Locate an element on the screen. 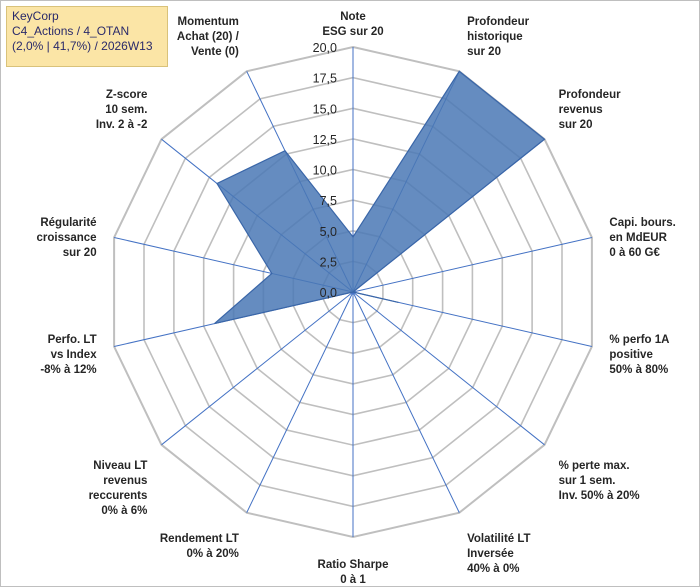 This screenshot has height=587, width=700. axis-label: Volatilité LT Inversée 40% à 0% is located at coordinates (498, 554).